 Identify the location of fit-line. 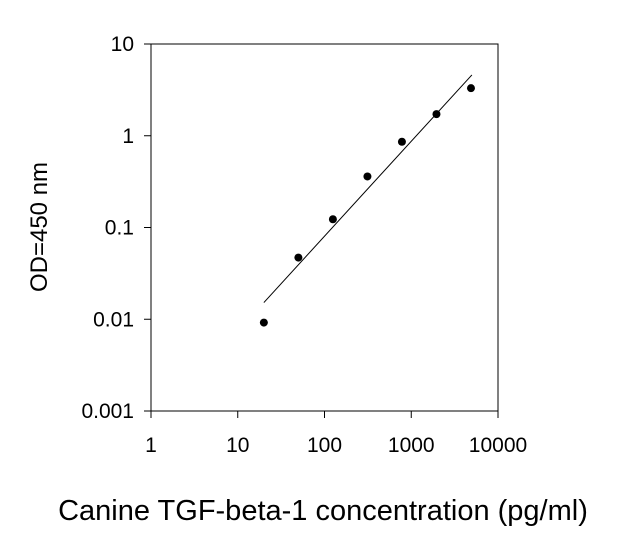
(368, 188).